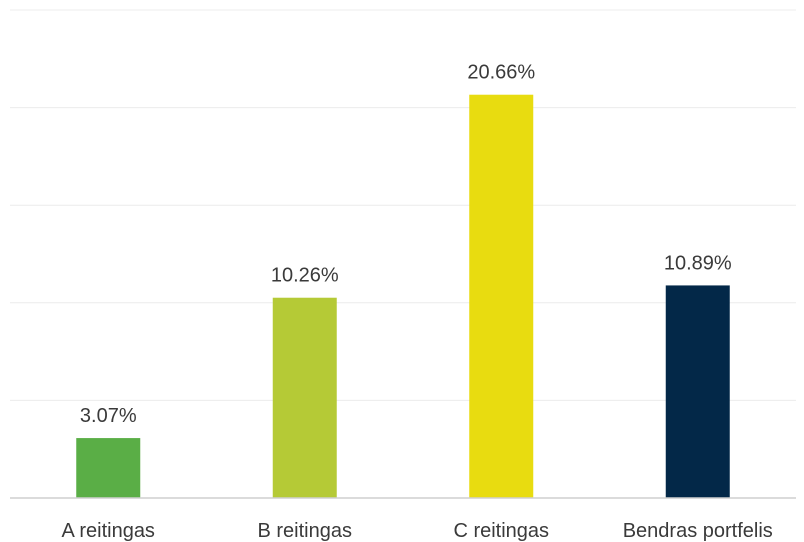  Describe the element at coordinates (698, 263) in the screenshot. I see `data-label: 10.89%` at that location.